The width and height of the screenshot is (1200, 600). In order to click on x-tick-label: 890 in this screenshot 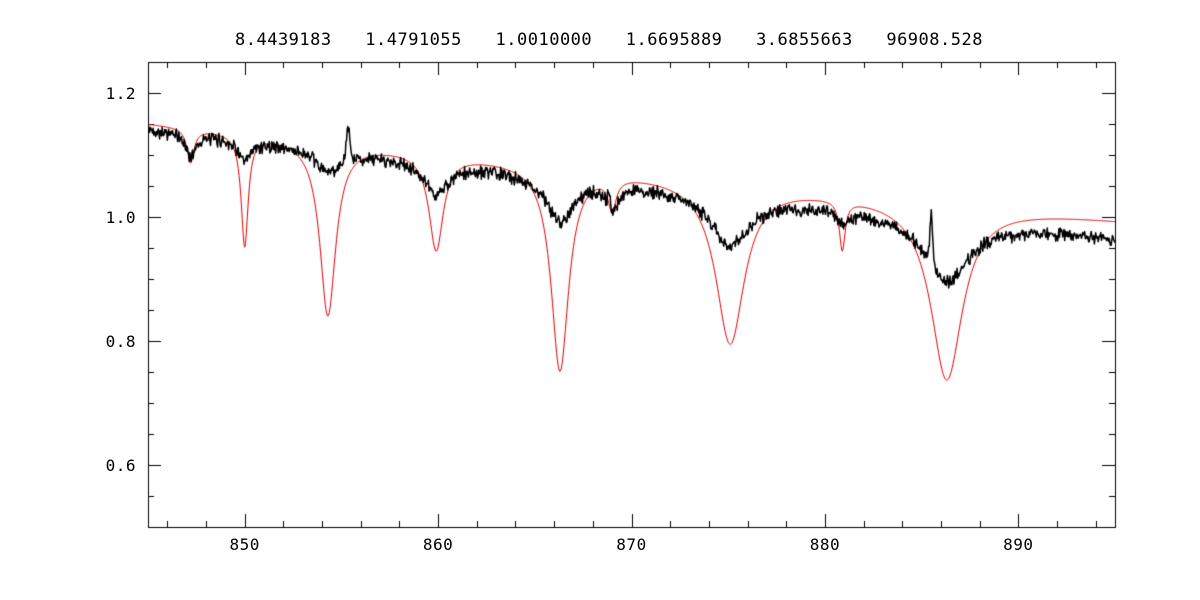, I will do `click(1018, 544)`.